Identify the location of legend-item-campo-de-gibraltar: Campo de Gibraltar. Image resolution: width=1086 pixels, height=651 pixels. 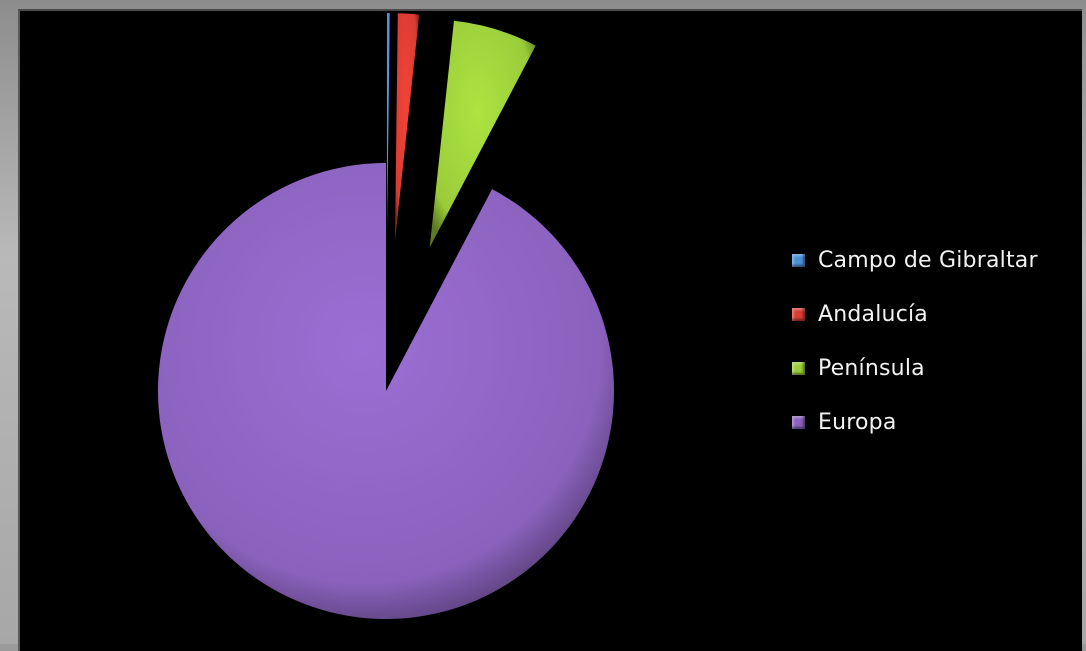
(915, 260).